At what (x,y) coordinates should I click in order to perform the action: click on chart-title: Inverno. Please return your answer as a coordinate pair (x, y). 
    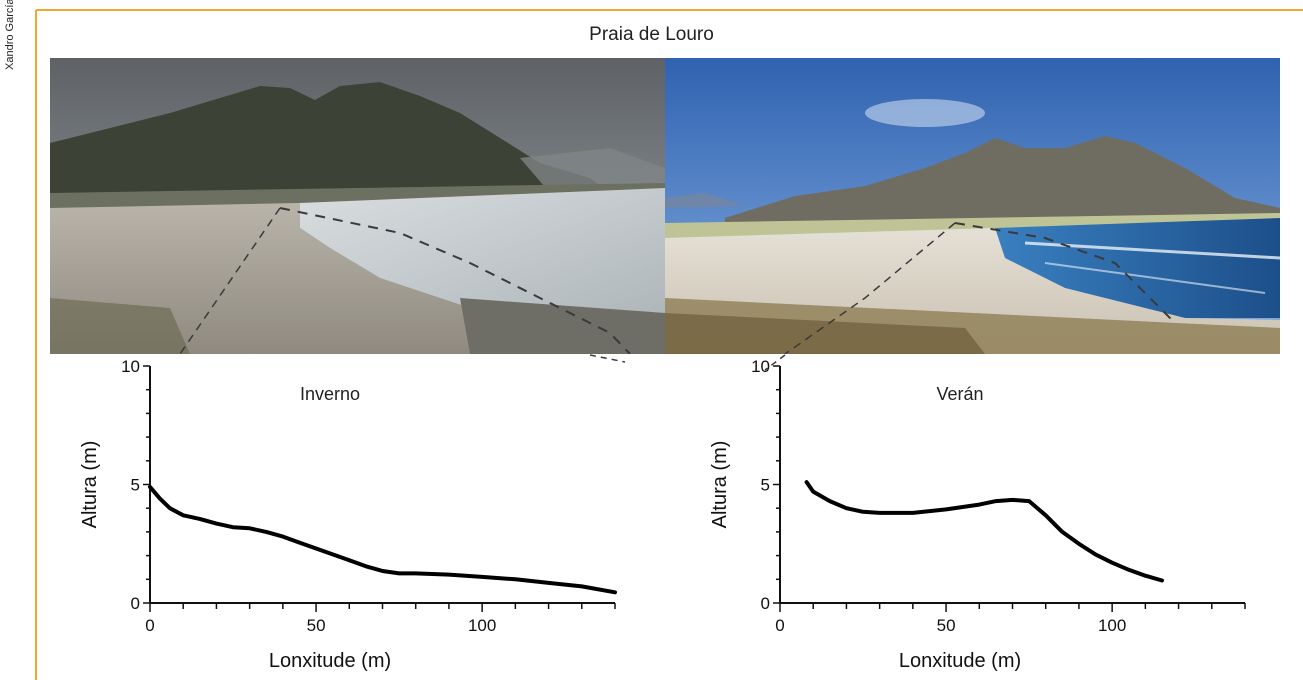
    Looking at the image, I should click on (330, 394).